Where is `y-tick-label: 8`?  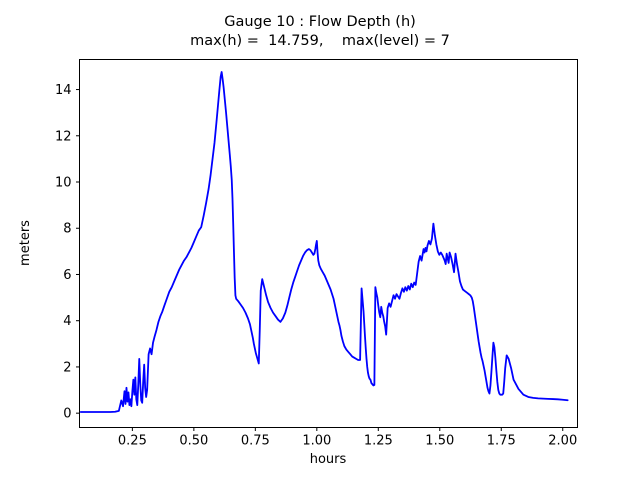
y-tick-label: 8 is located at coordinates (67, 229).